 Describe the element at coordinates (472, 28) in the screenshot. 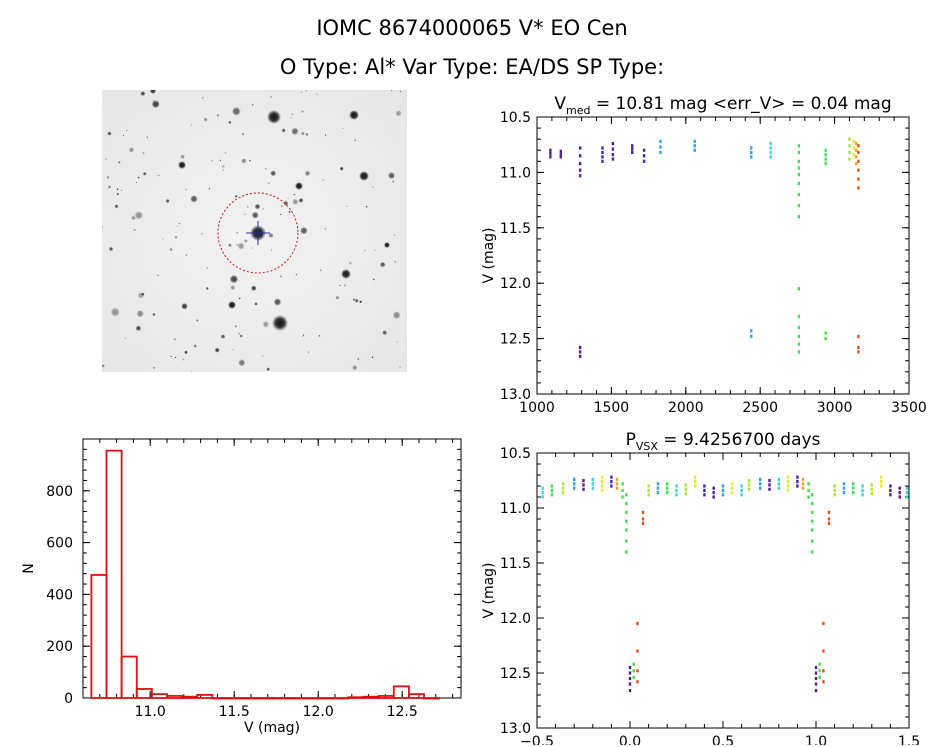

I see `figure-title: IOMC 8674000065 V* EO Cen` at that location.